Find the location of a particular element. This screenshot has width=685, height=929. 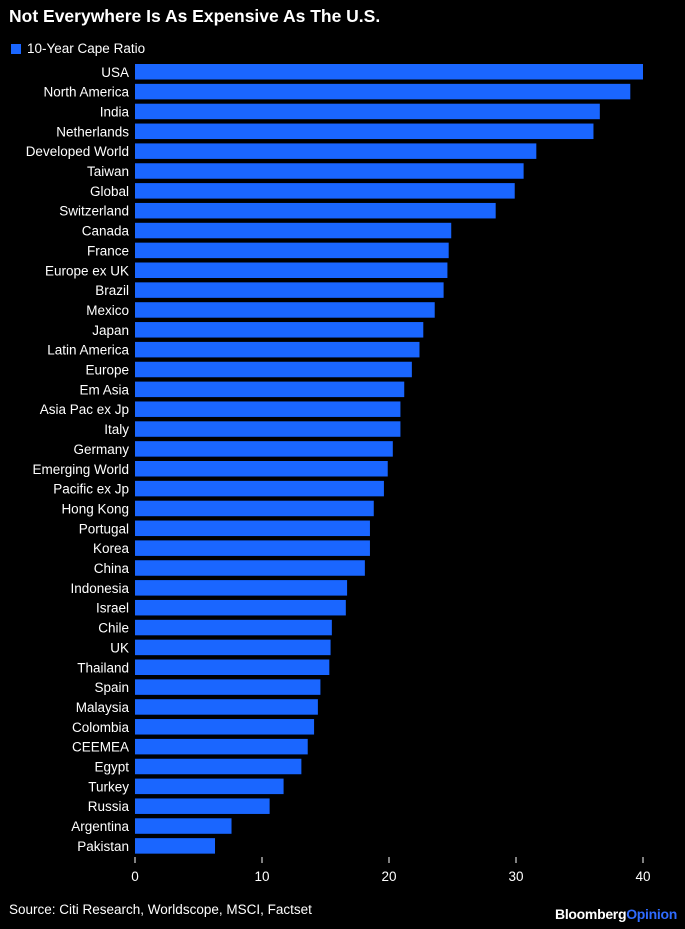

bar-em-asia is located at coordinates (270, 389).